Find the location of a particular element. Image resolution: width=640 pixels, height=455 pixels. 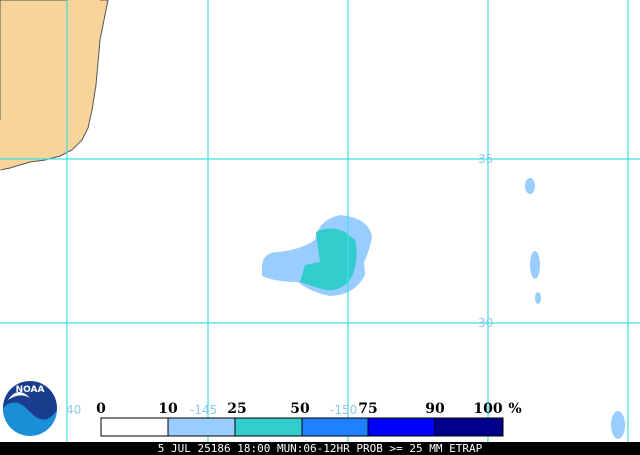

land is located at coordinates (50, 85).